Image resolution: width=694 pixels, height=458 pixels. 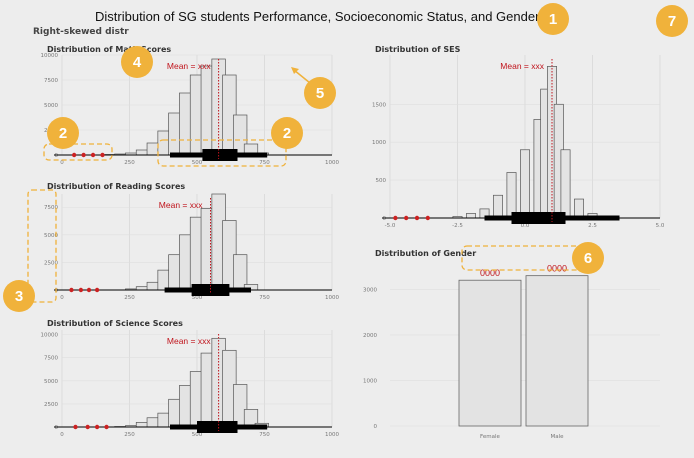 What do you see at coordinates (381, 181) in the screenshot?
I see `y-tick-label: 500` at bounding box center [381, 181].